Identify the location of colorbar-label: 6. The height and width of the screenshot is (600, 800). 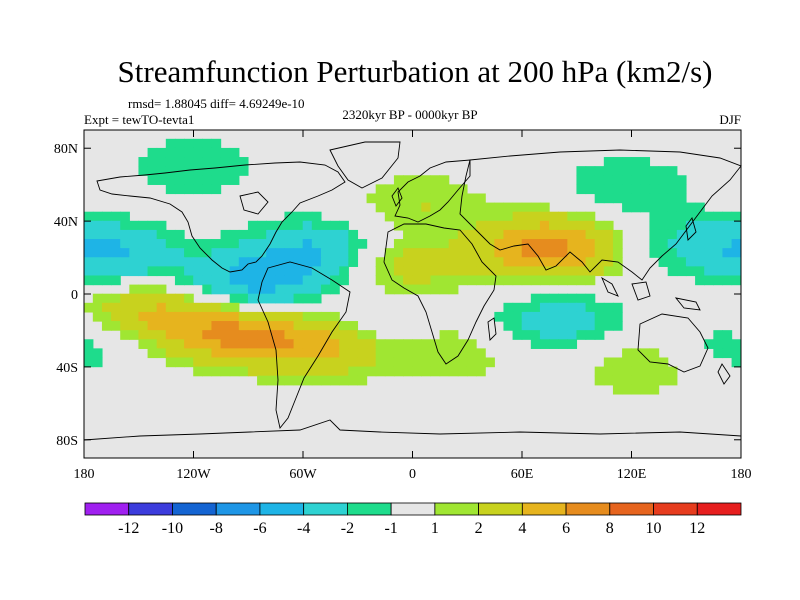
(566, 528).